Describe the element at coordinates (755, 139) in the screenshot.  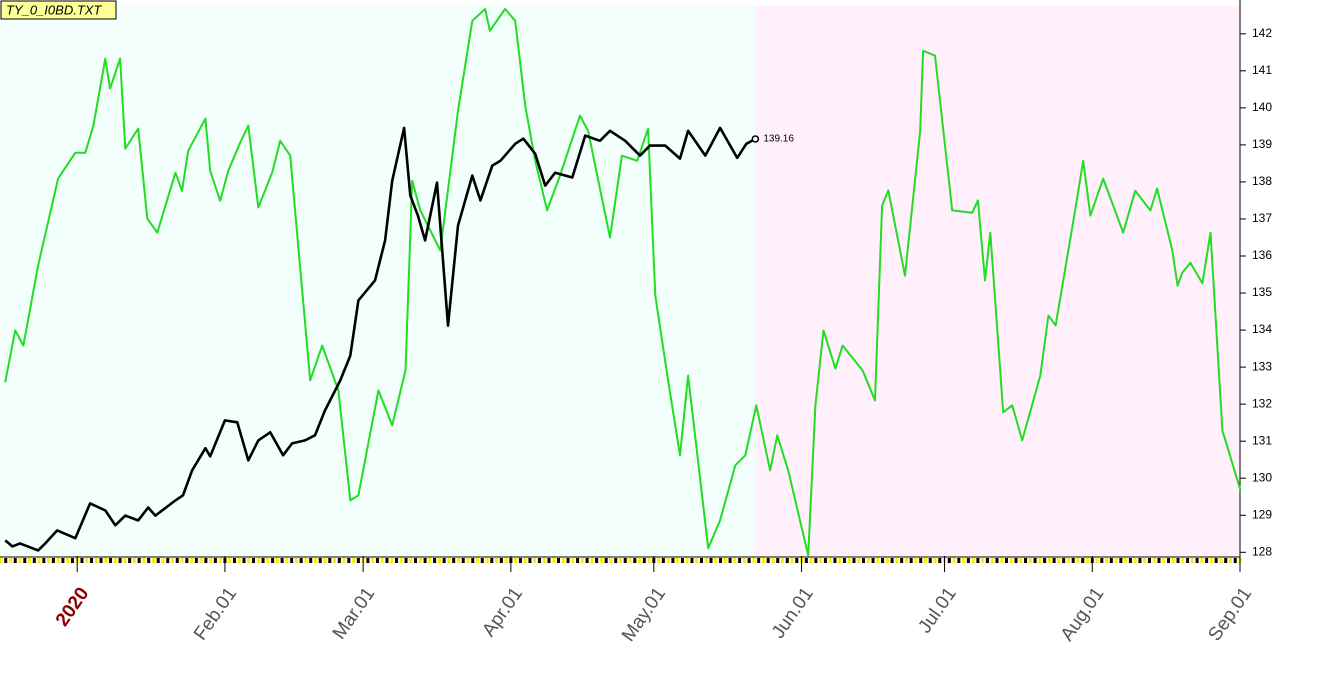
I see `last-point` at that location.